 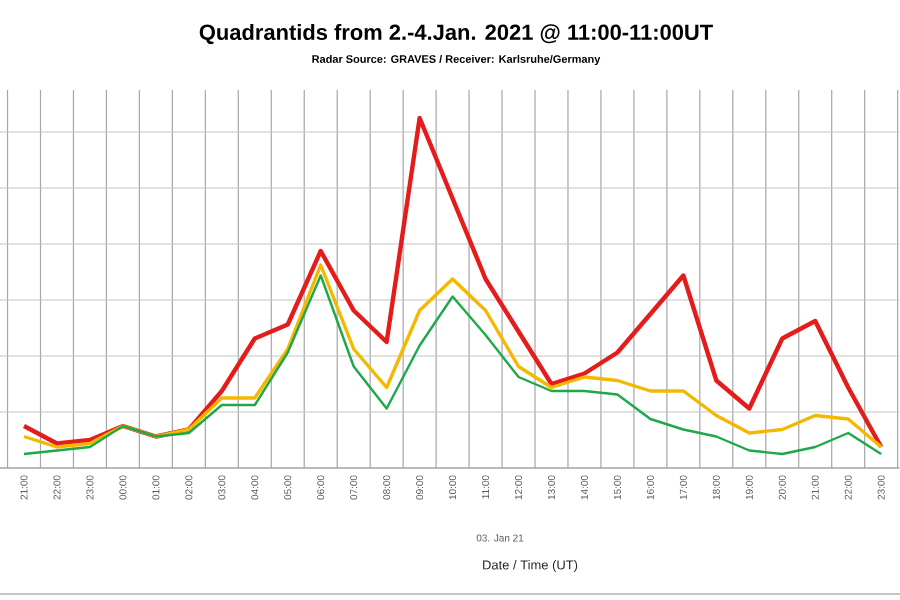 I want to click on chart-title: Quadrantids from 2.-4.Jan. 2021 @ 11:00-11:00UT, so click(x=456, y=34).